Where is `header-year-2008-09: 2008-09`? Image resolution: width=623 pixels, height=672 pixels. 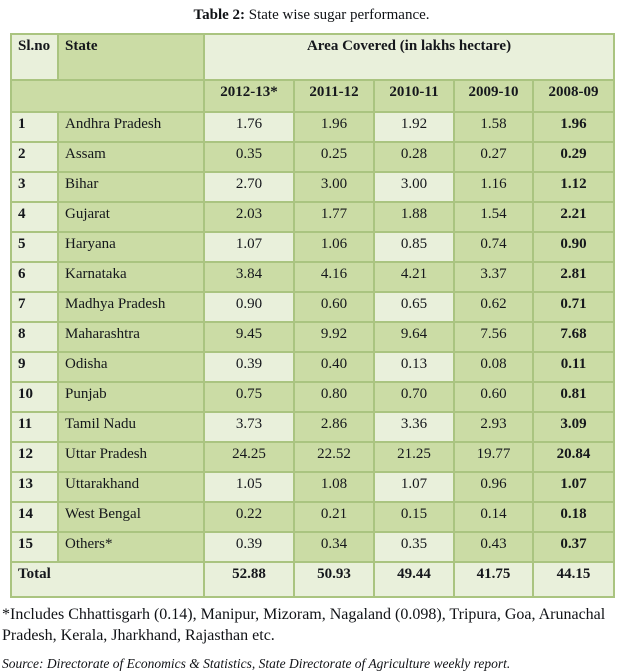
header-year-2008-09: 2008-09 is located at coordinates (573, 96).